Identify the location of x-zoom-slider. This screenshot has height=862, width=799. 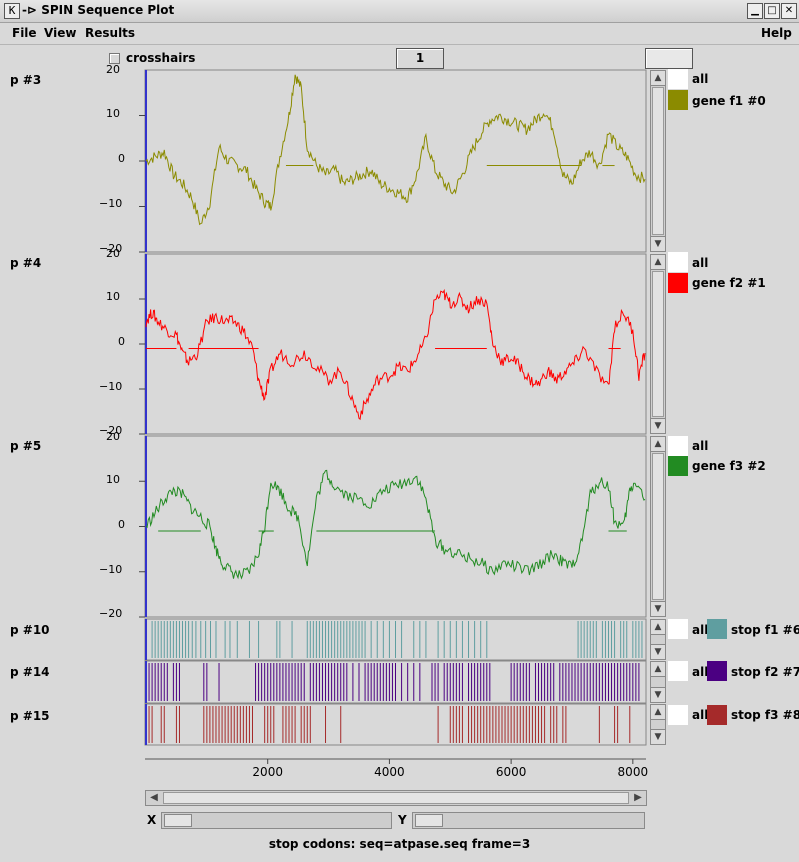
(276, 820).